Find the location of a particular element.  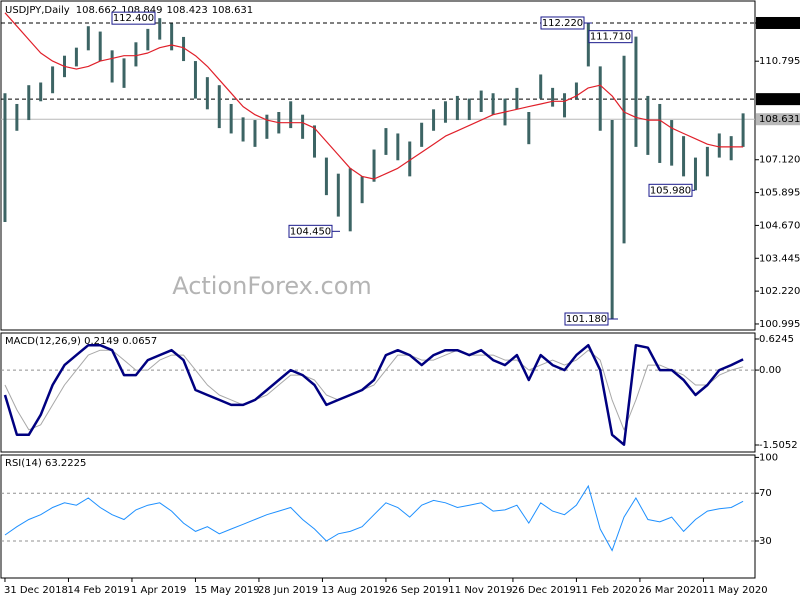

x-tick-label: 26 Sep 2019 is located at coordinates (416, 590).